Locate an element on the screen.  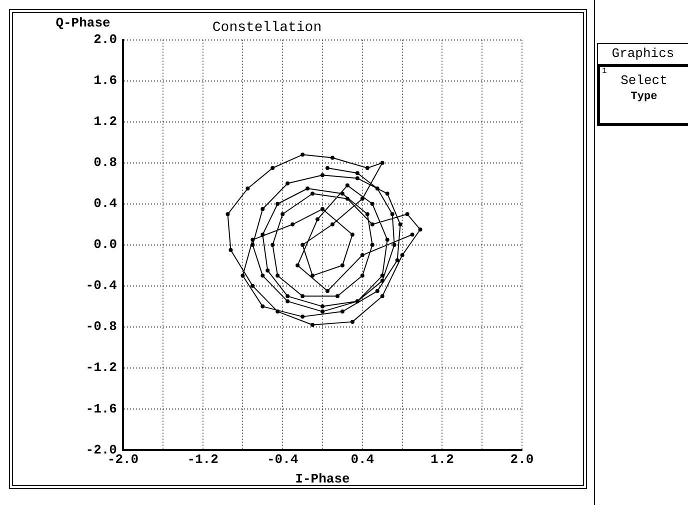
x-tick-label: 2.0 is located at coordinates (522, 460).